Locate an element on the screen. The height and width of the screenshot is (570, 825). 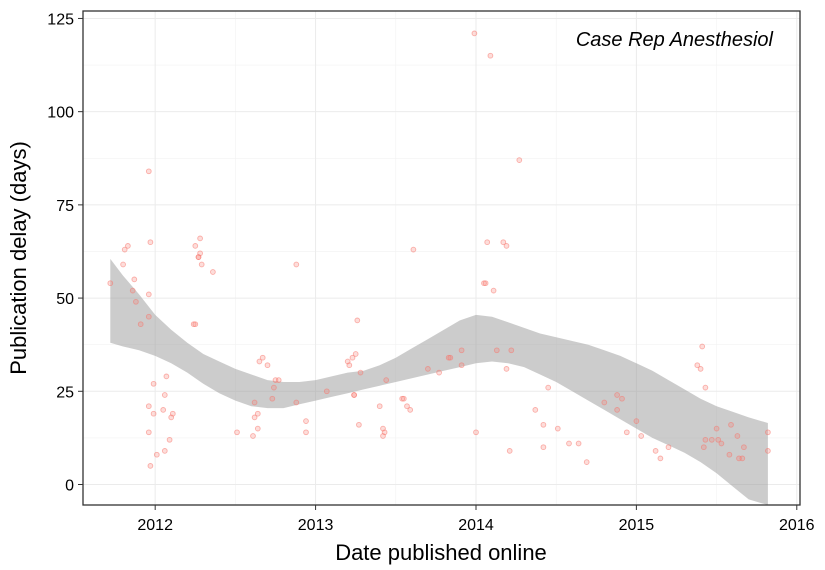
journal-annotation: Case Rep Anesthesiol is located at coordinates (675, 40).